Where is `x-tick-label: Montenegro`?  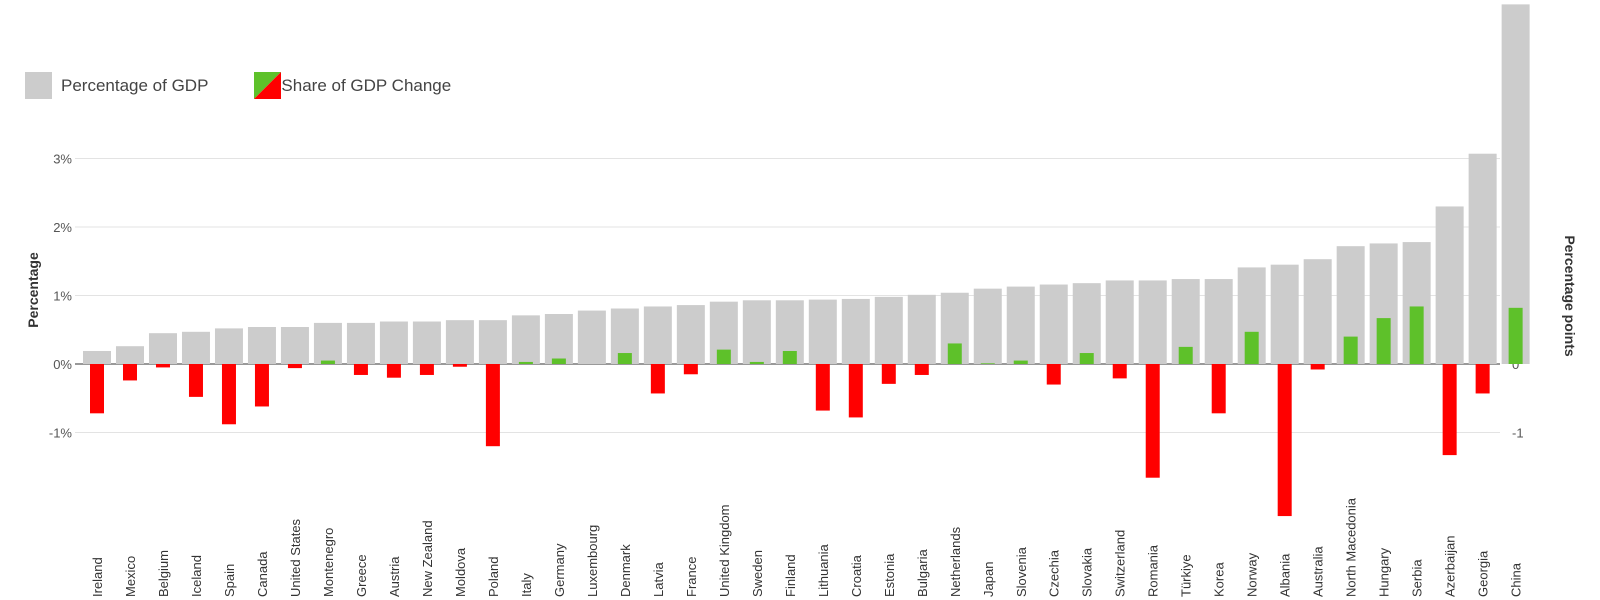
x-tick-label: Montenegro is located at coordinates (328, 562).